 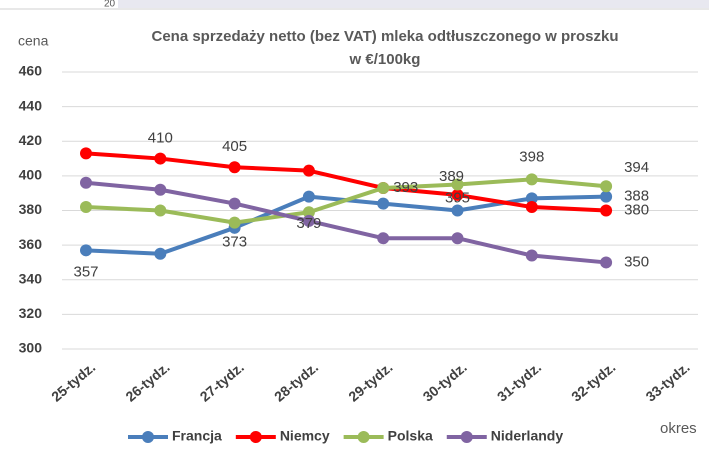 What do you see at coordinates (31, 105) in the screenshot?
I see `y-tick-label: 440` at bounding box center [31, 105].